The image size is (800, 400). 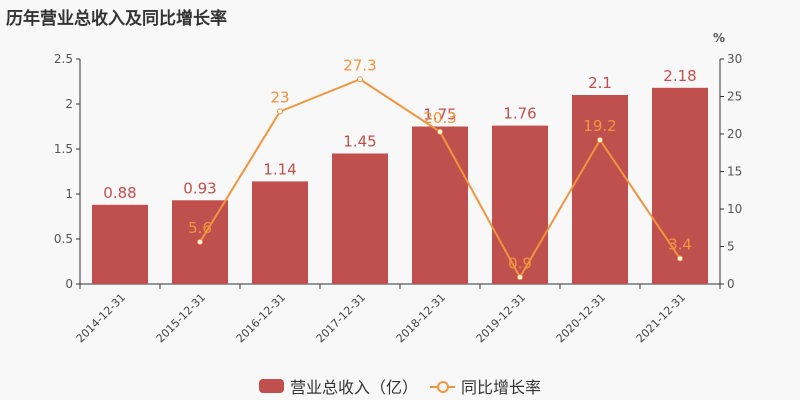 What do you see at coordinates (63, 239) in the screenshot?
I see `left-axis-tick: 0.5` at bounding box center [63, 239].